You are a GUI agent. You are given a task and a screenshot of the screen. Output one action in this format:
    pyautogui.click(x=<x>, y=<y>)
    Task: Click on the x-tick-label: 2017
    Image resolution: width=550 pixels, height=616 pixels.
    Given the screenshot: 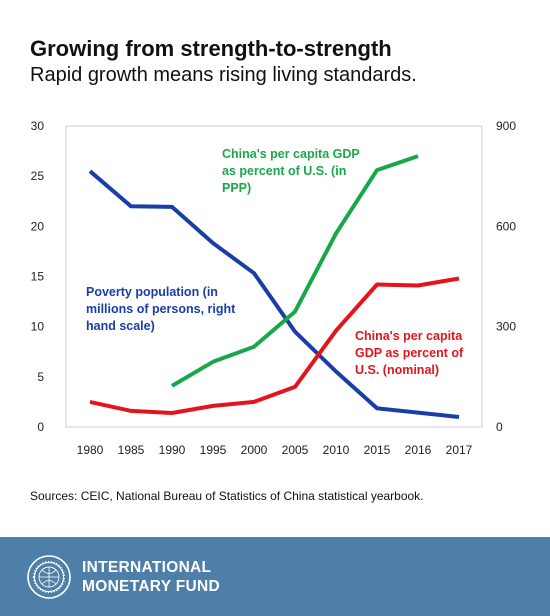 What is the action you would take?
    pyautogui.click(x=459, y=450)
    